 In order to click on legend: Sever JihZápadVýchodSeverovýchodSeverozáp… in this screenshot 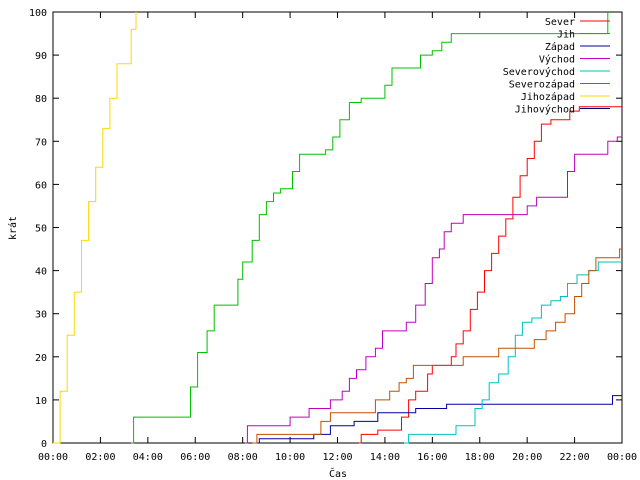, I will do `click(556, 66)`.